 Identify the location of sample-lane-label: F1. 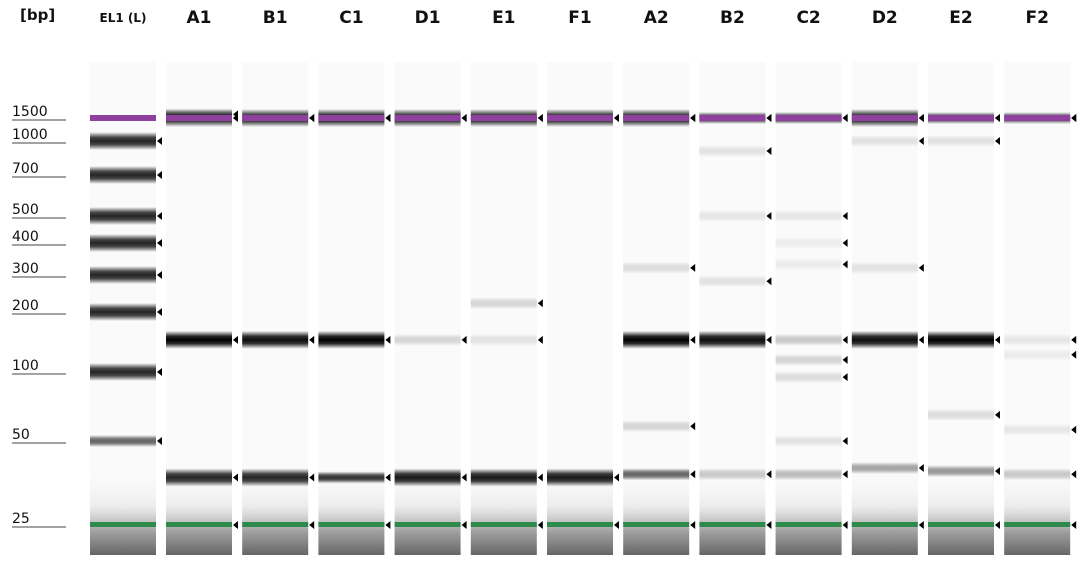
(580, 18).